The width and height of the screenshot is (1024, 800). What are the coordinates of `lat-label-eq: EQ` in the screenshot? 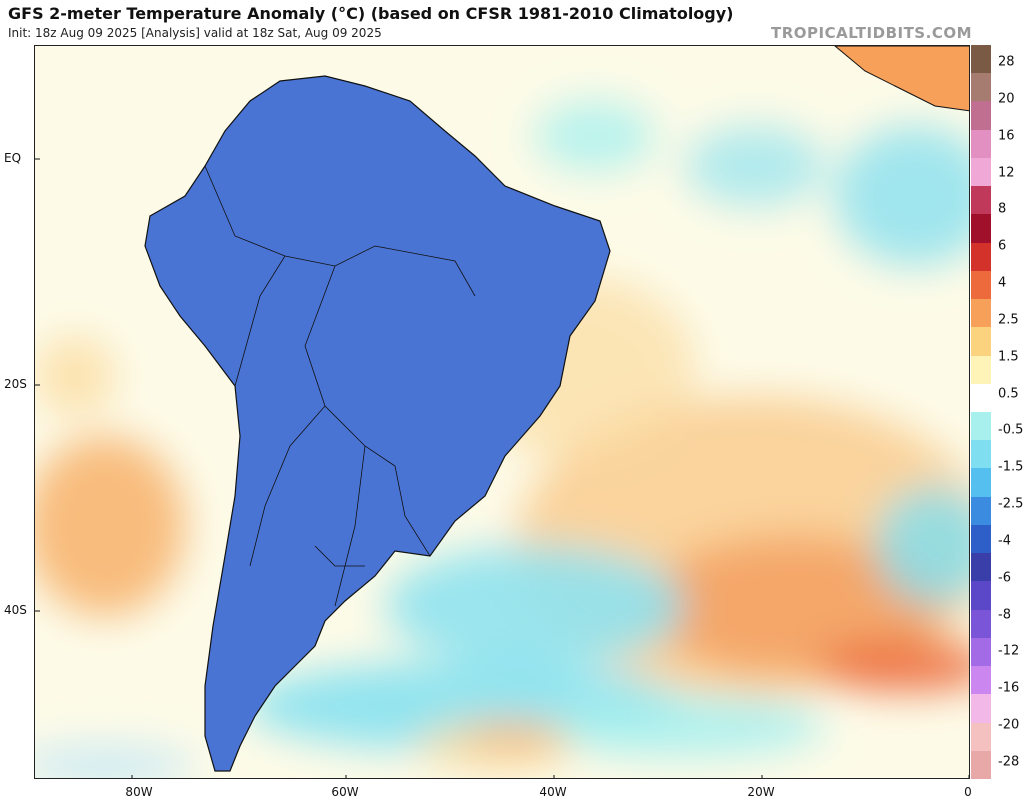 It's located at (13, 158).